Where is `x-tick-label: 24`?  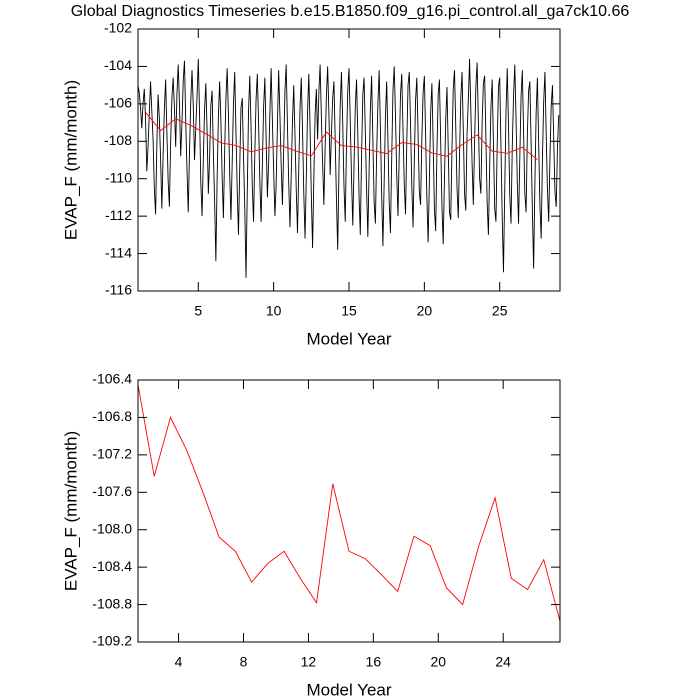 x-tick-label: 24 is located at coordinates (503, 662).